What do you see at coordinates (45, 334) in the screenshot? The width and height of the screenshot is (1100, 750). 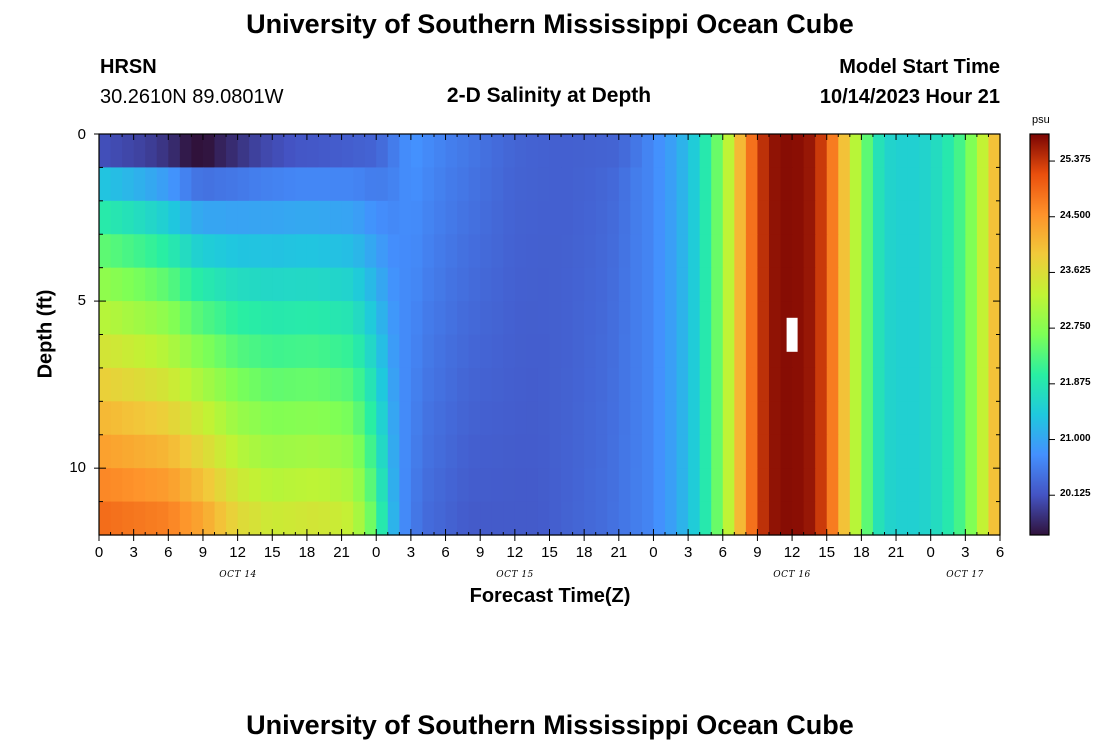 I see `y-axis-label: Depth (ft)` at bounding box center [45, 334].